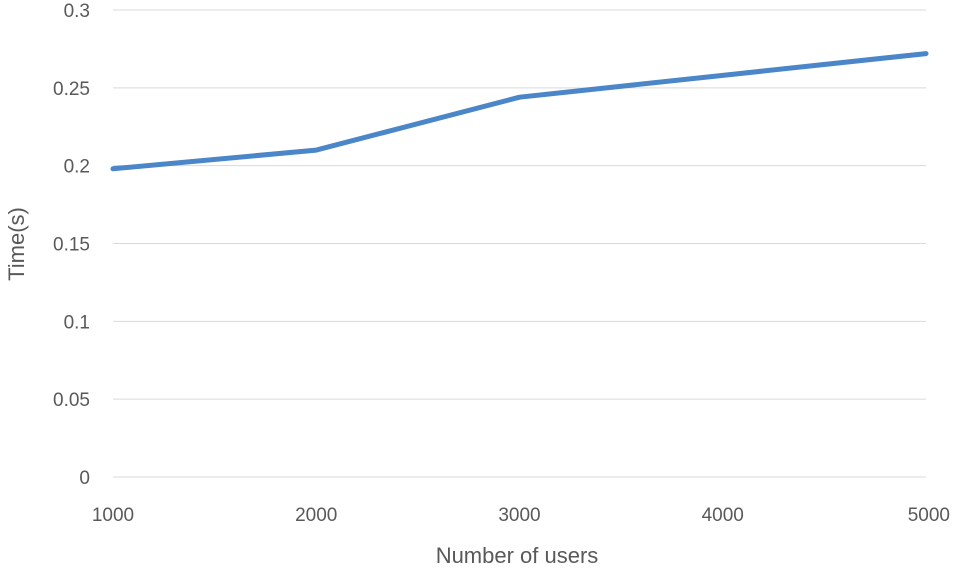  What do you see at coordinates (71, 400) in the screenshot?
I see `y-tick-label: 0.05` at bounding box center [71, 400].